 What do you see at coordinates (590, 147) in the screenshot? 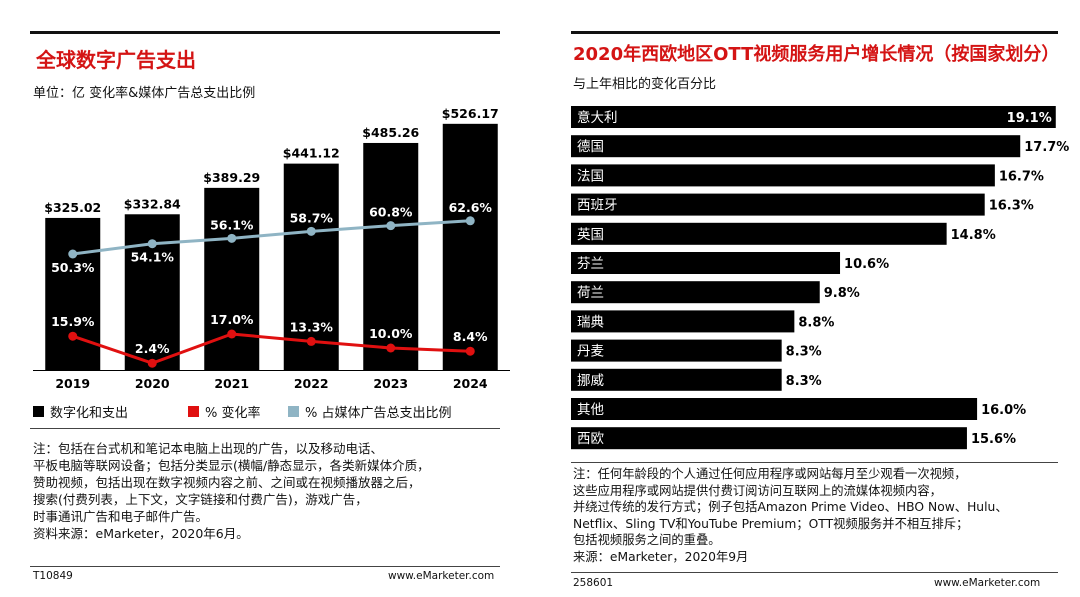
I see `category-label: 德国` at bounding box center [590, 147].